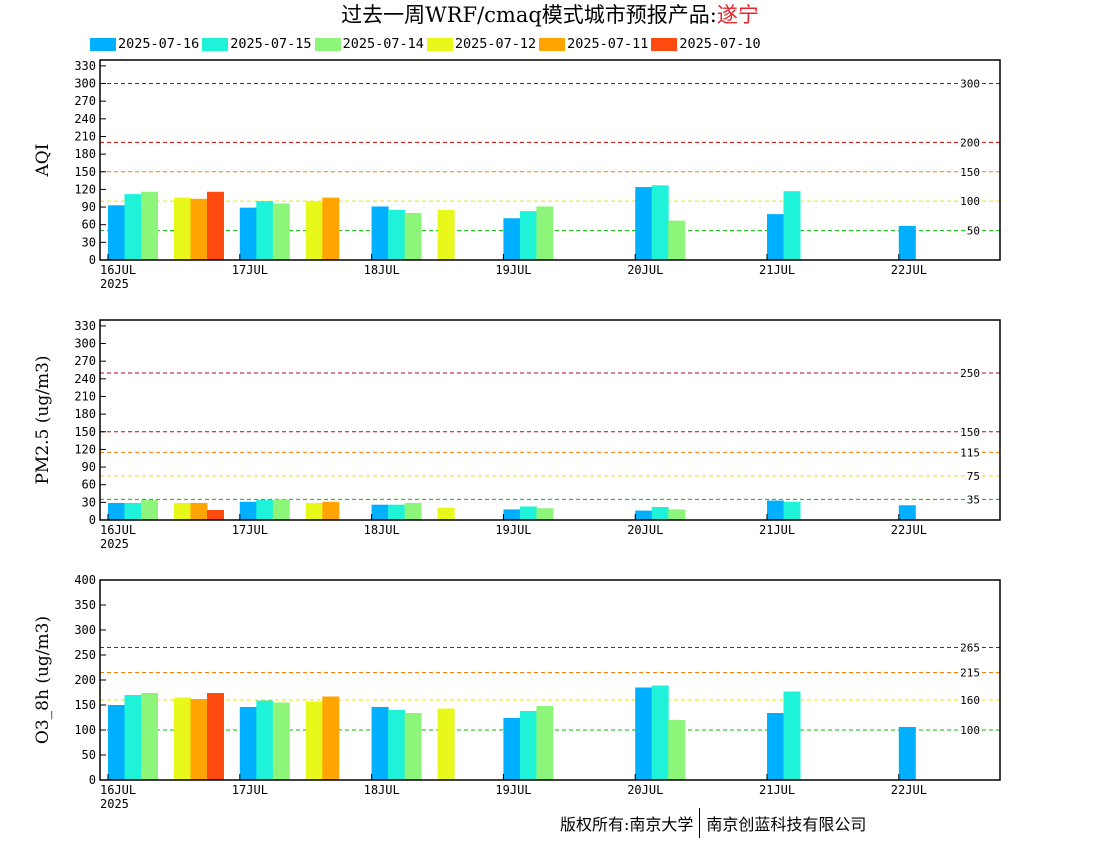  I want to click on y-tick-label: 150, so click(85, 432).